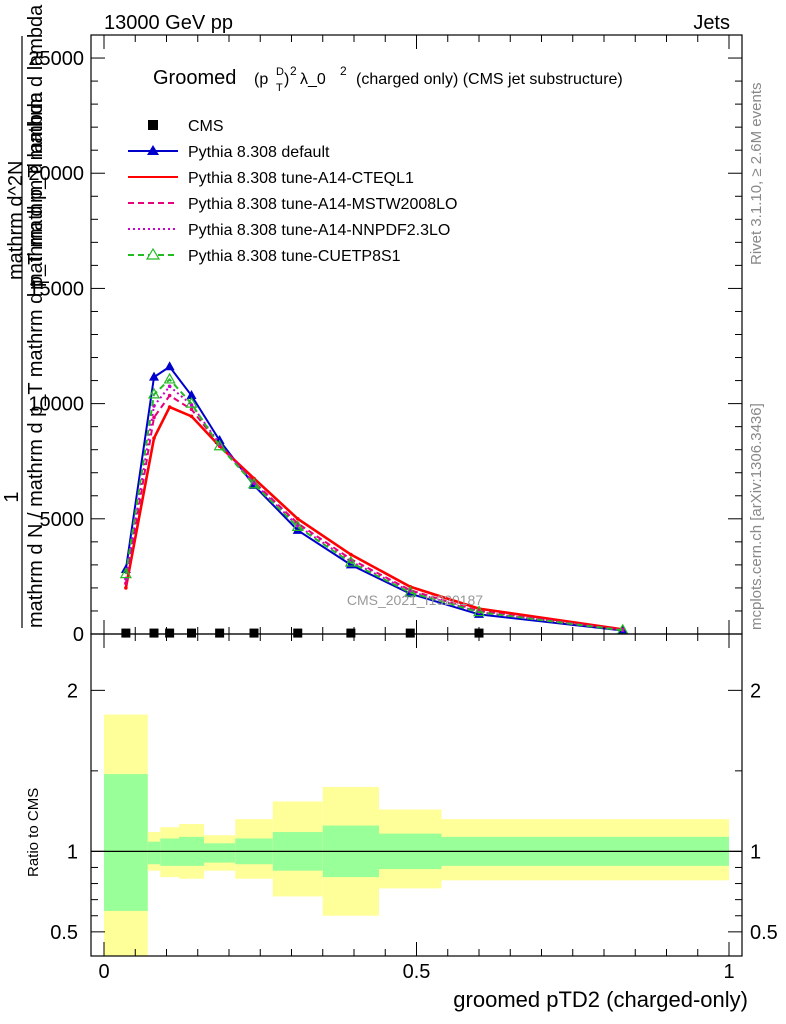 The height and width of the screenshot is (1024, 786). Describe the element at coordinates (319, 230) in the screenshot. I see `legend-label: Pythia 8.308 tune-A14-NNPDF2.3LO` at that location.